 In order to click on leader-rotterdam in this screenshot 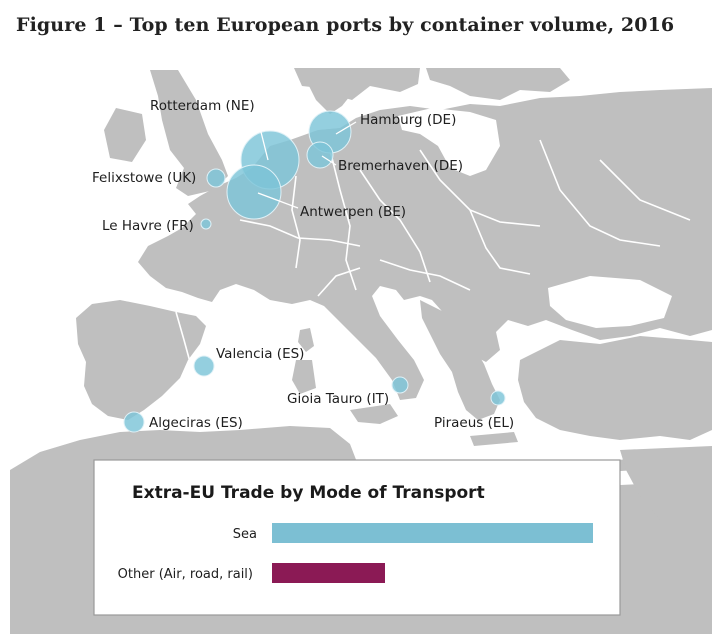, I will do `click(263, 140)`.